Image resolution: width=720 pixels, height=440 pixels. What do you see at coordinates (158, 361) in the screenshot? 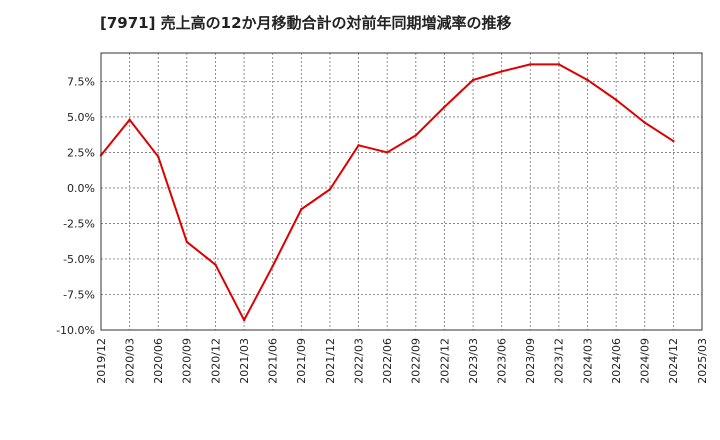
I see `x-tick-label: 2020/06` at bounding box center [158, 361].